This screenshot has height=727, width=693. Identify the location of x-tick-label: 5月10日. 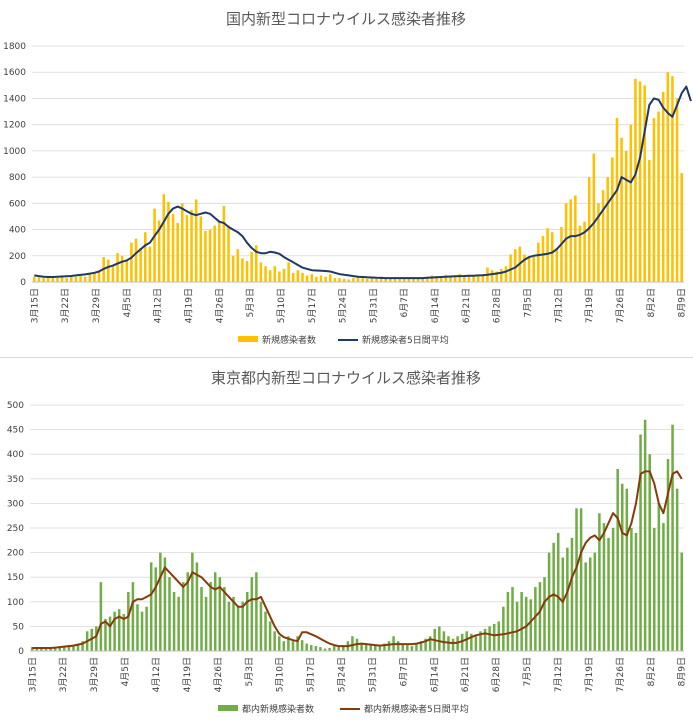
(280, 674).